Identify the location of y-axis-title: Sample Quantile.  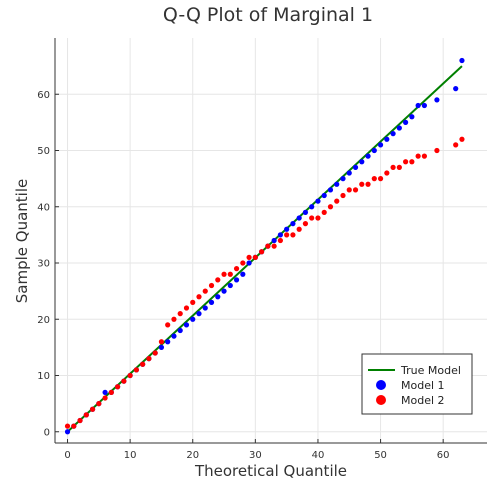
(22, 241).